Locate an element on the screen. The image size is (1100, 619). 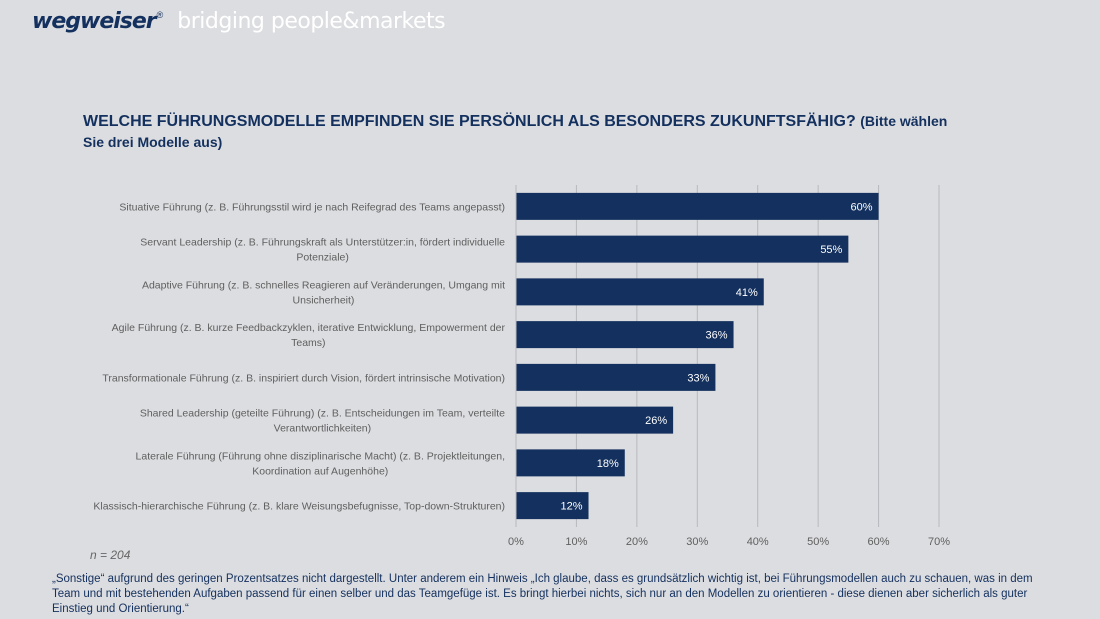
chart-title-sub: (Bitte wählen Sie drei Modelle aus) is located at coordinates (515, 131).